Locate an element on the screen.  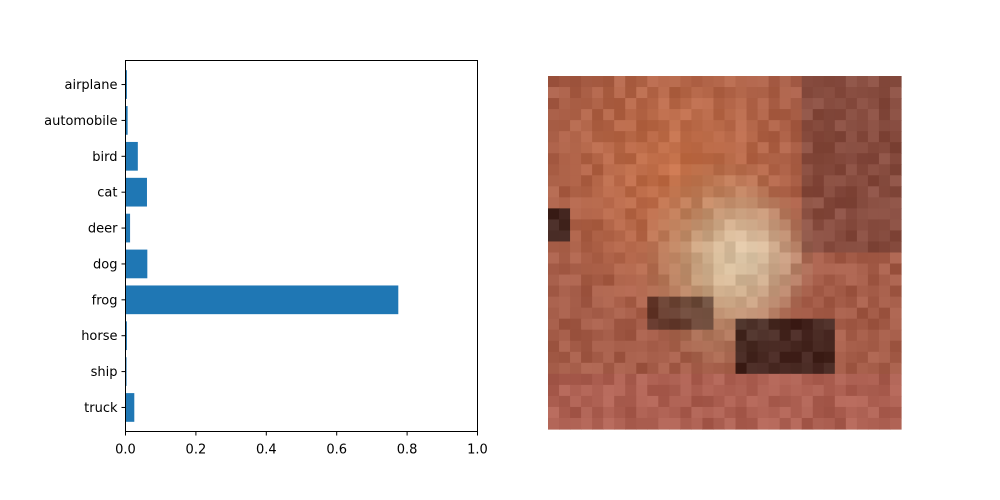
y-tick-label-bird: bird is located at coordinates (104, 157).